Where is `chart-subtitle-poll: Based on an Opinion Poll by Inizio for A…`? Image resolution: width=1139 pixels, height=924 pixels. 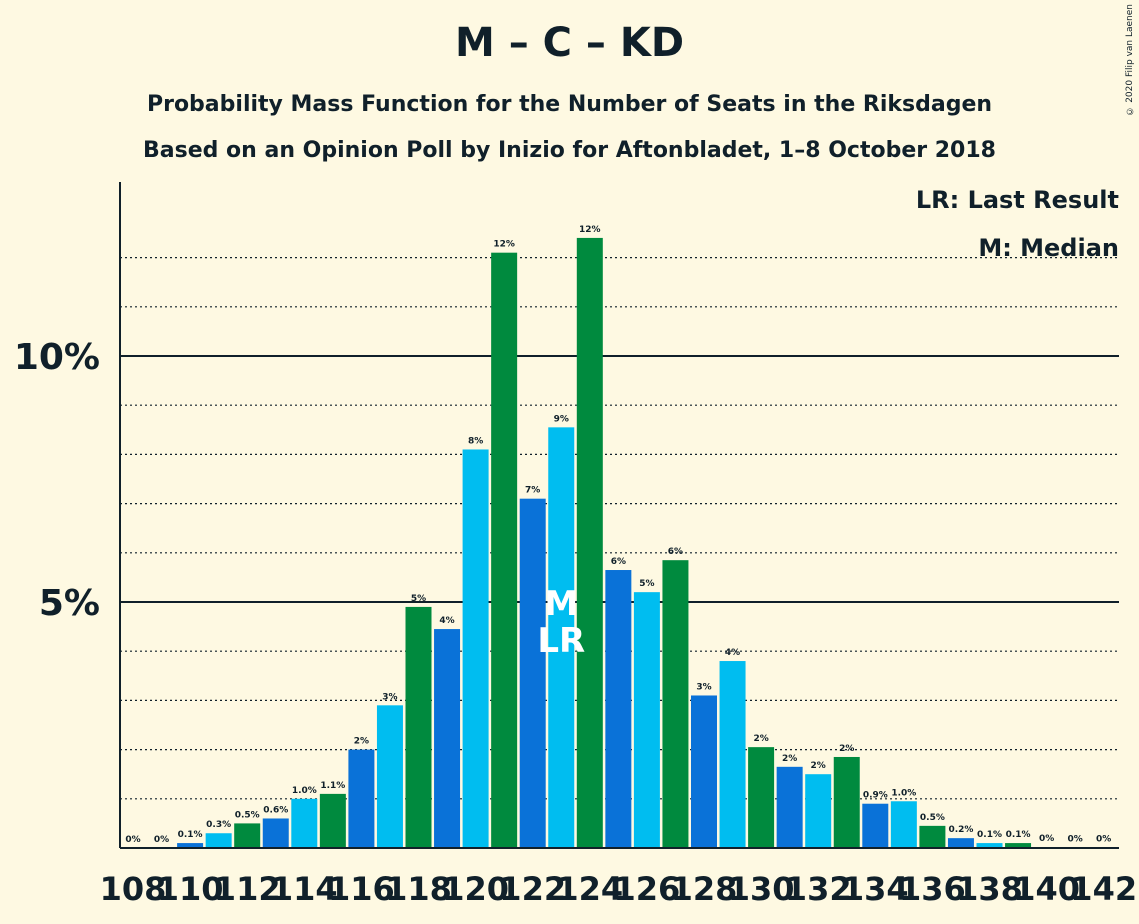
chart-subtitle-poll: Based on an Opinion Poll by Inizio for A… is located at coordinates (569, 150).